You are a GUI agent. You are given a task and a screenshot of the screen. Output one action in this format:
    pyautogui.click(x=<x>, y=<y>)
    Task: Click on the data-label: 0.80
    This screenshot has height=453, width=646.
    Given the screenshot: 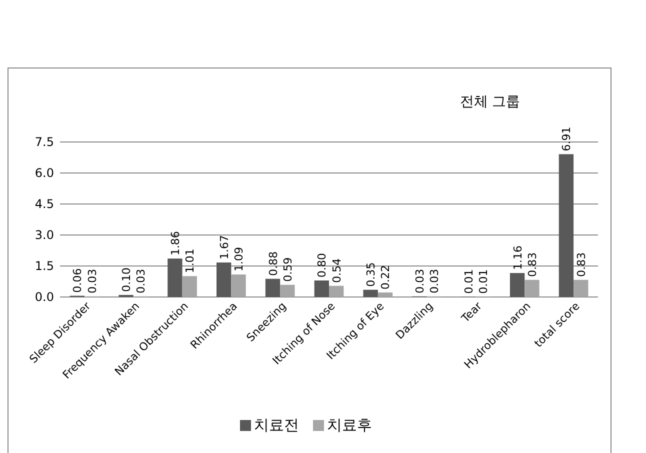 What is the action you would take?
    pyautogui.click(x=322, y=265)
    